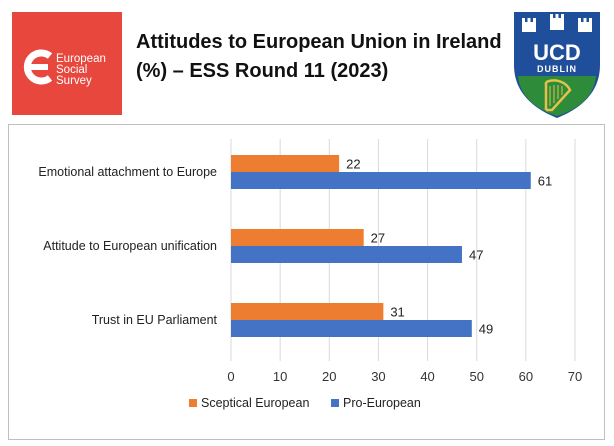 Image resolution: width=614 pixels, height=446 pixels. I want to click on x-tick-label-2: 20, so click(329, 376).